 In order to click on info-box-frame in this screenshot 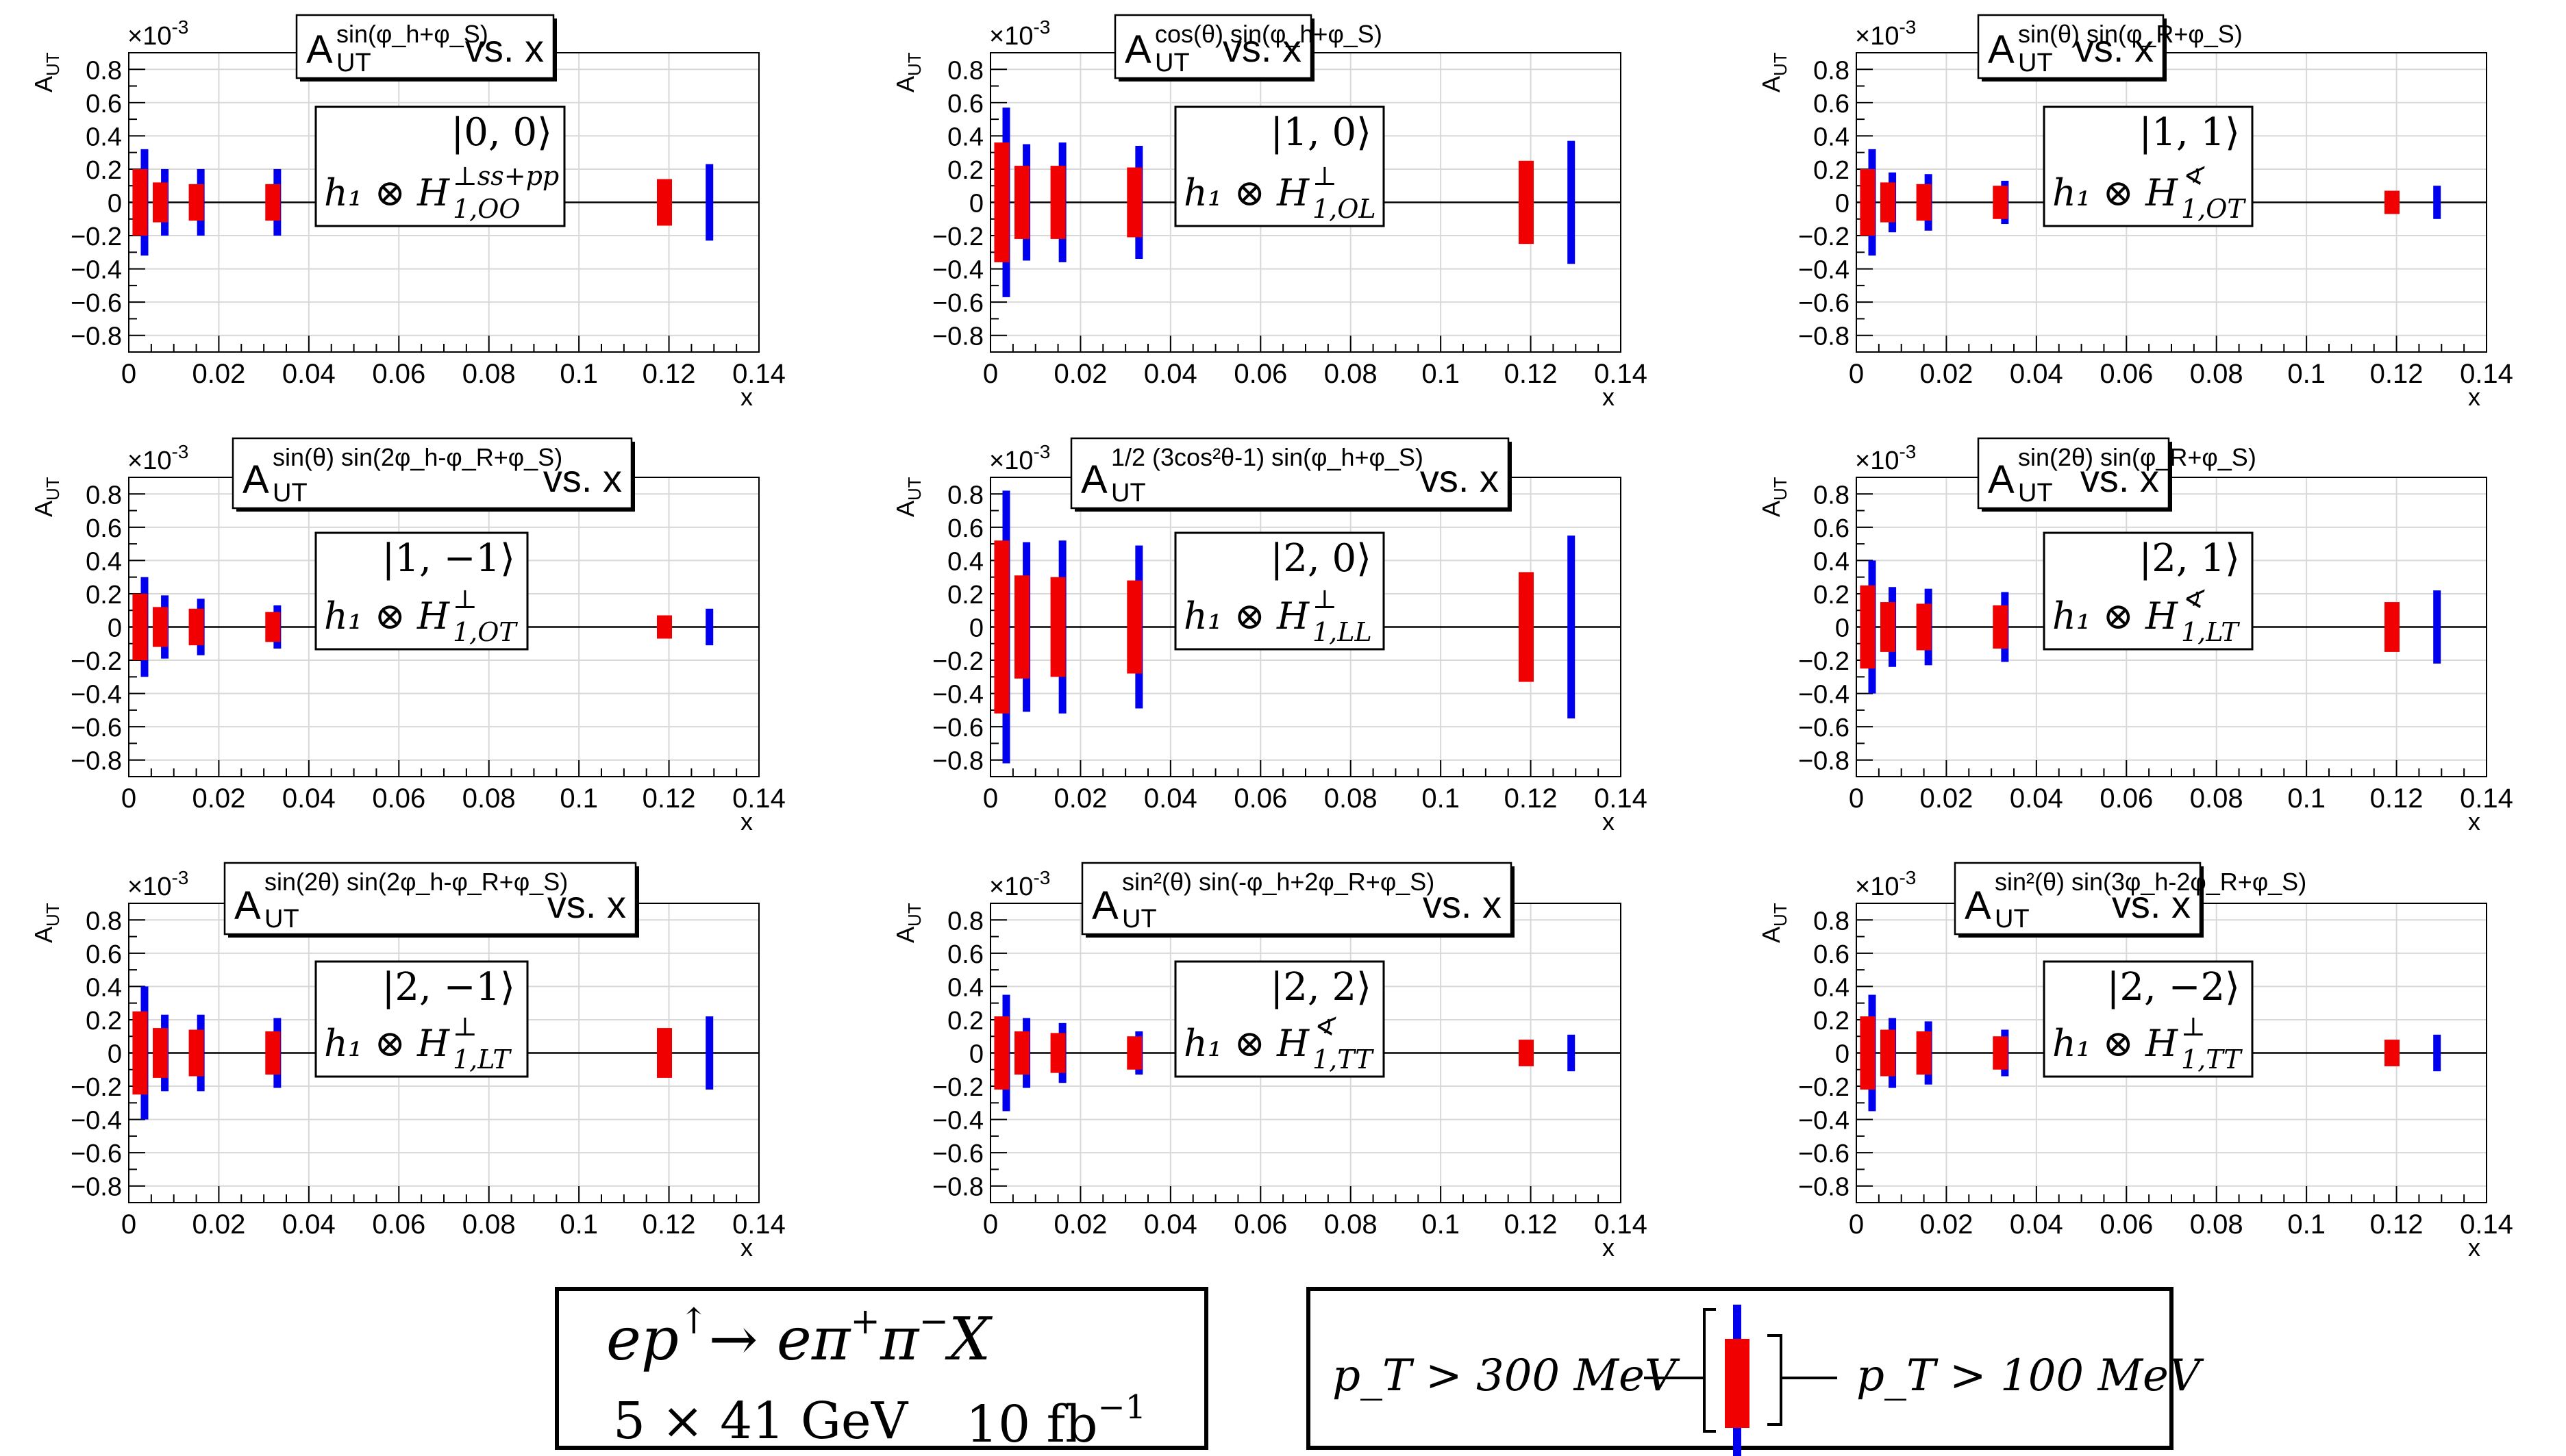, I will do `click(881, 1368)`.